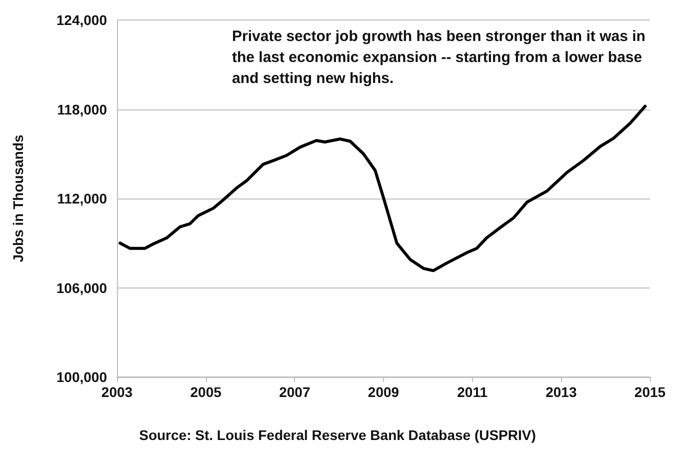  I want to click on y-tick-label: 118,000, so click(82, 109).